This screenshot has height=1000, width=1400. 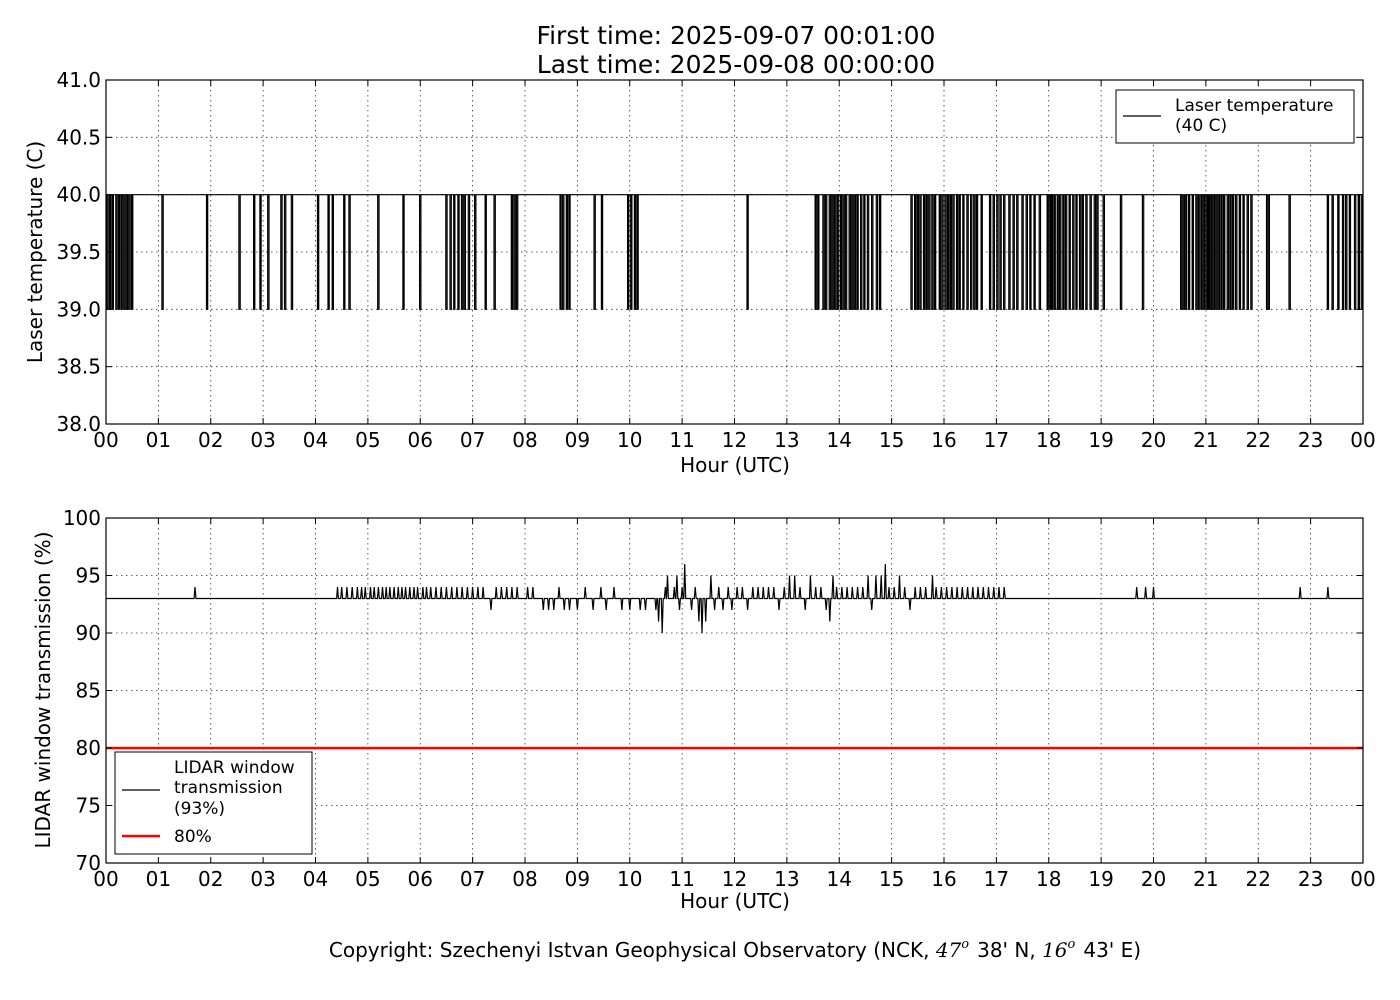 I want to click on top-y-tick-labels: 38.0 38.5 39.0 39.5 40.0 40.5 41.0, so click(x=78, y=252).